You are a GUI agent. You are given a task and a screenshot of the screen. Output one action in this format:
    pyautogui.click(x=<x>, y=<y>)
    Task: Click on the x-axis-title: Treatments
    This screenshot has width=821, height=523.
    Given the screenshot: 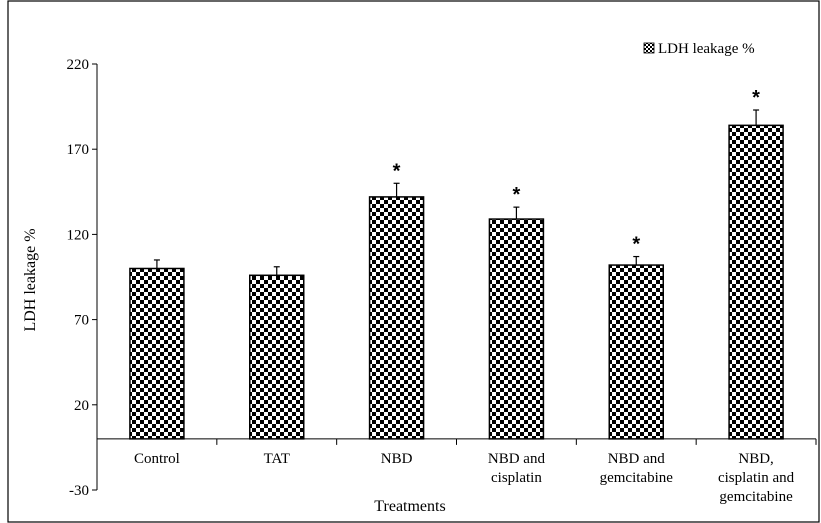 What is the action you would take?
    pyautogui.click(x=409, y=506)
    